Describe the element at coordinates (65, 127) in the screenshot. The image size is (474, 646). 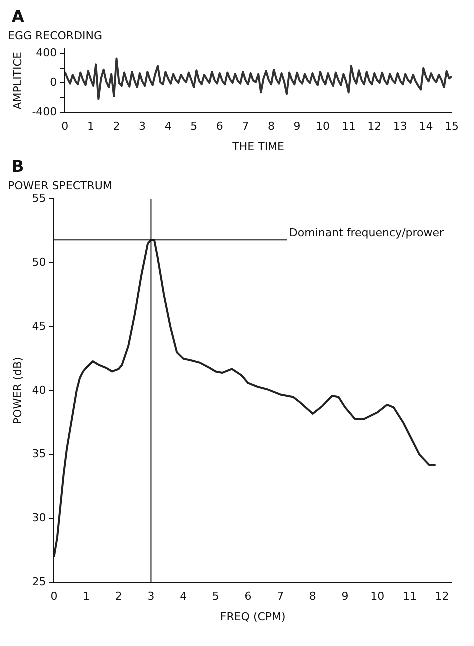
I see `x-tick-label: 0` at that location.